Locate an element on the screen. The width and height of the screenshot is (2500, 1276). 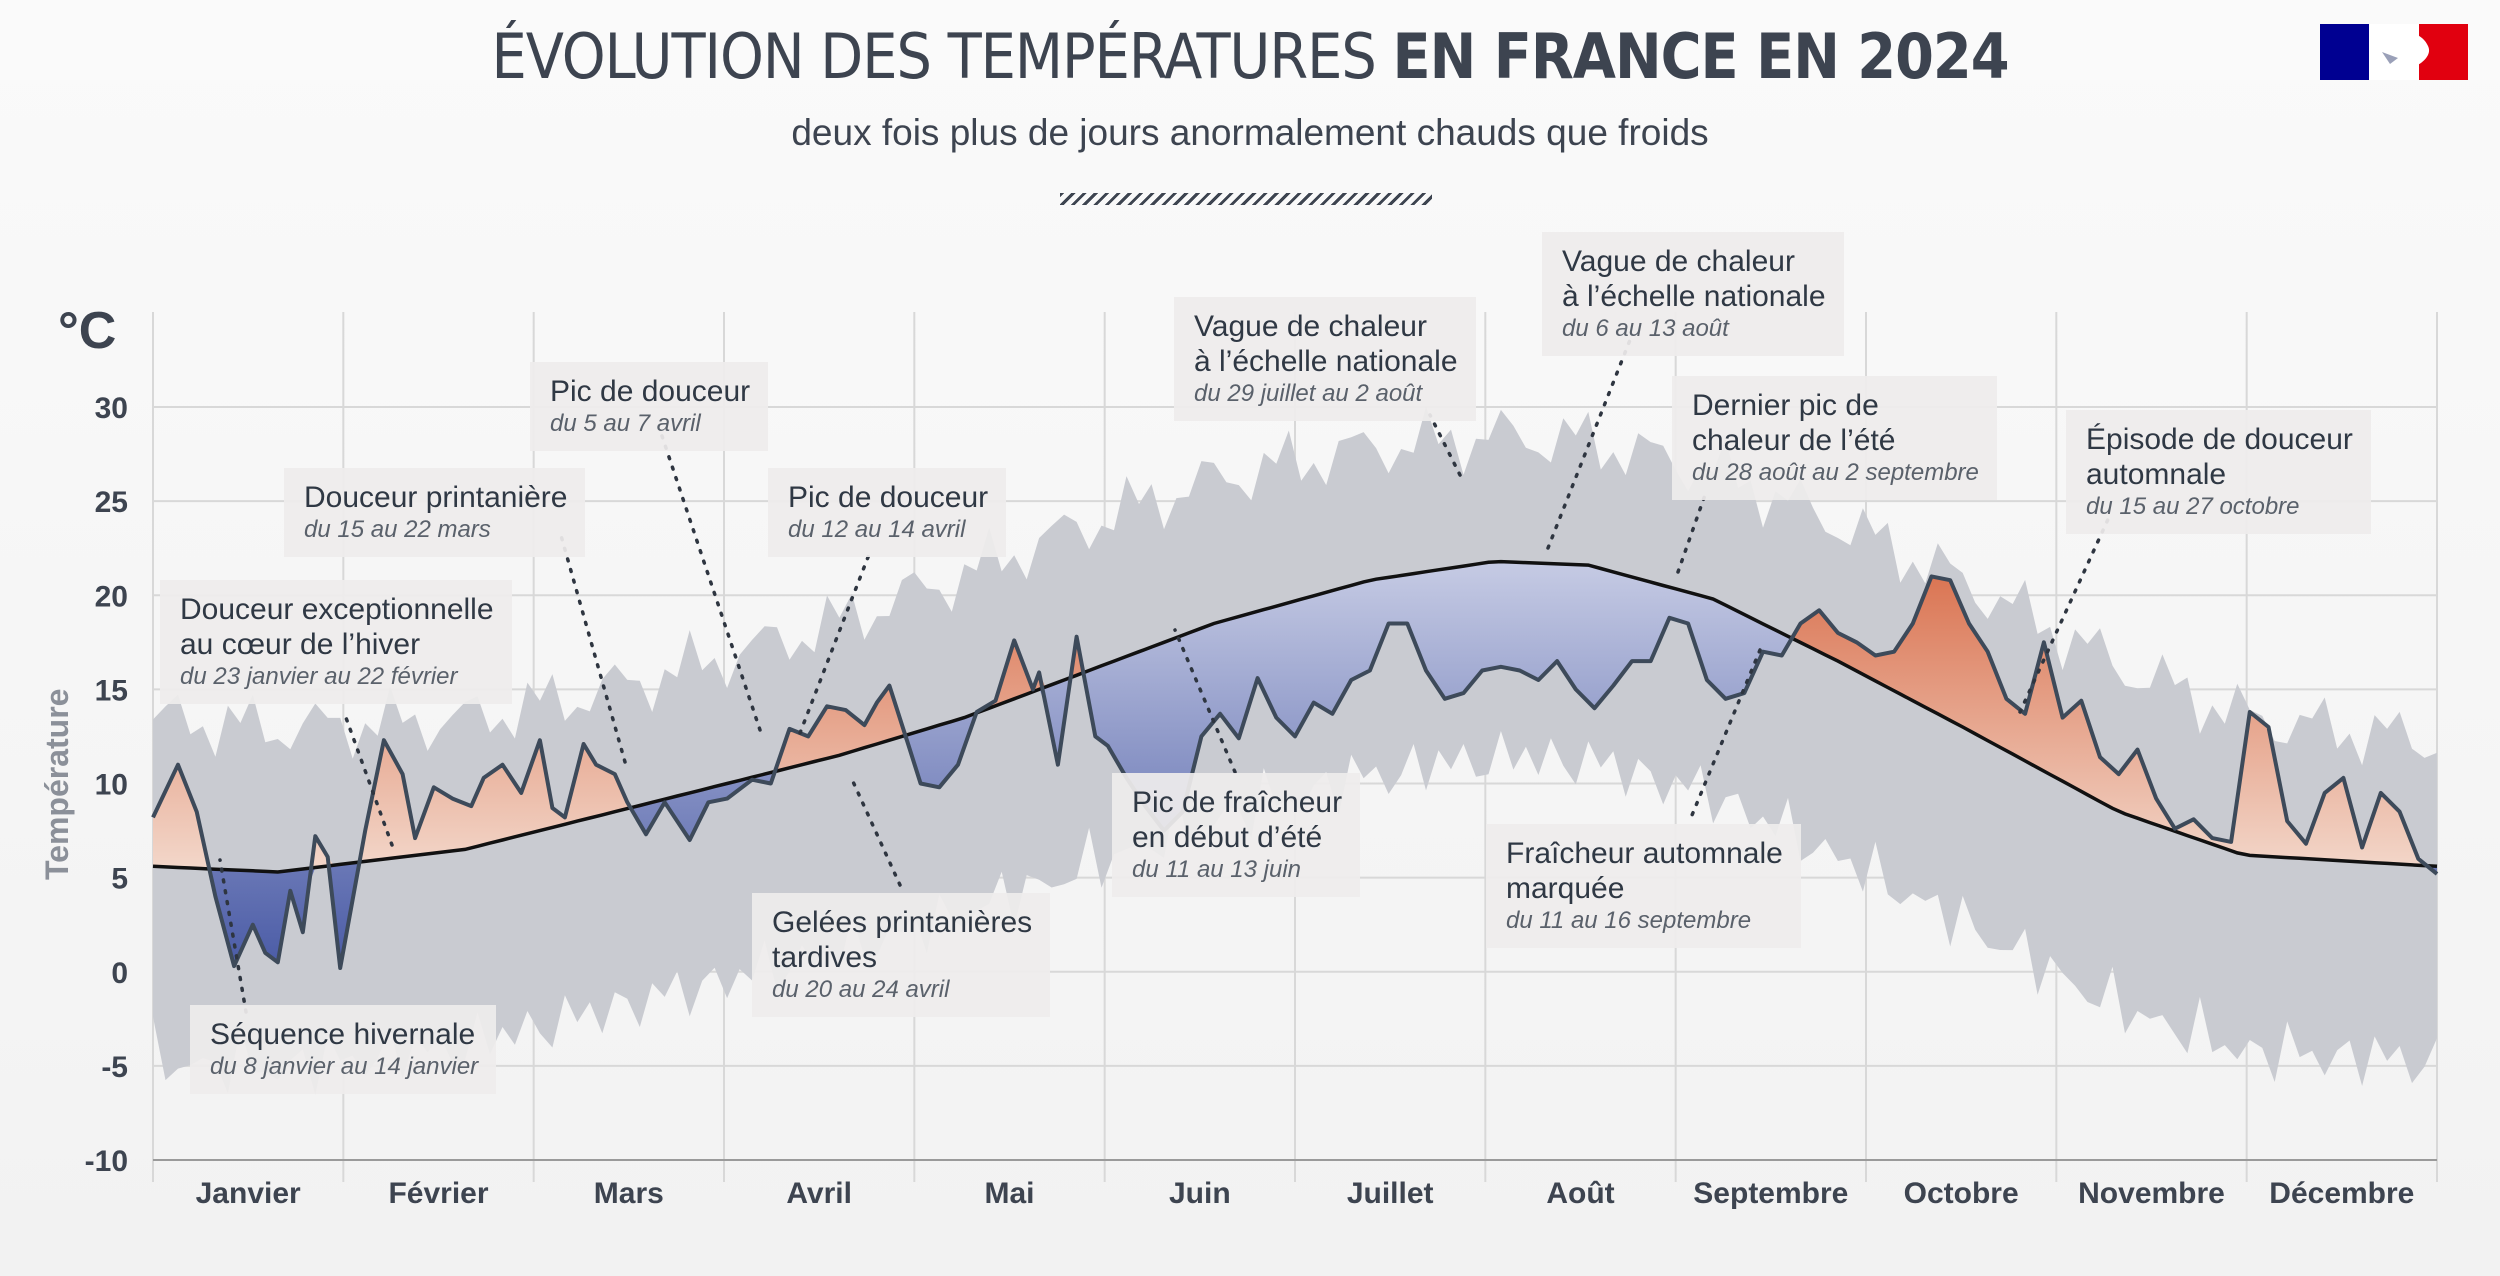
annotation-dates: du 5 au 7 avril is located at coordinates (625, 423).